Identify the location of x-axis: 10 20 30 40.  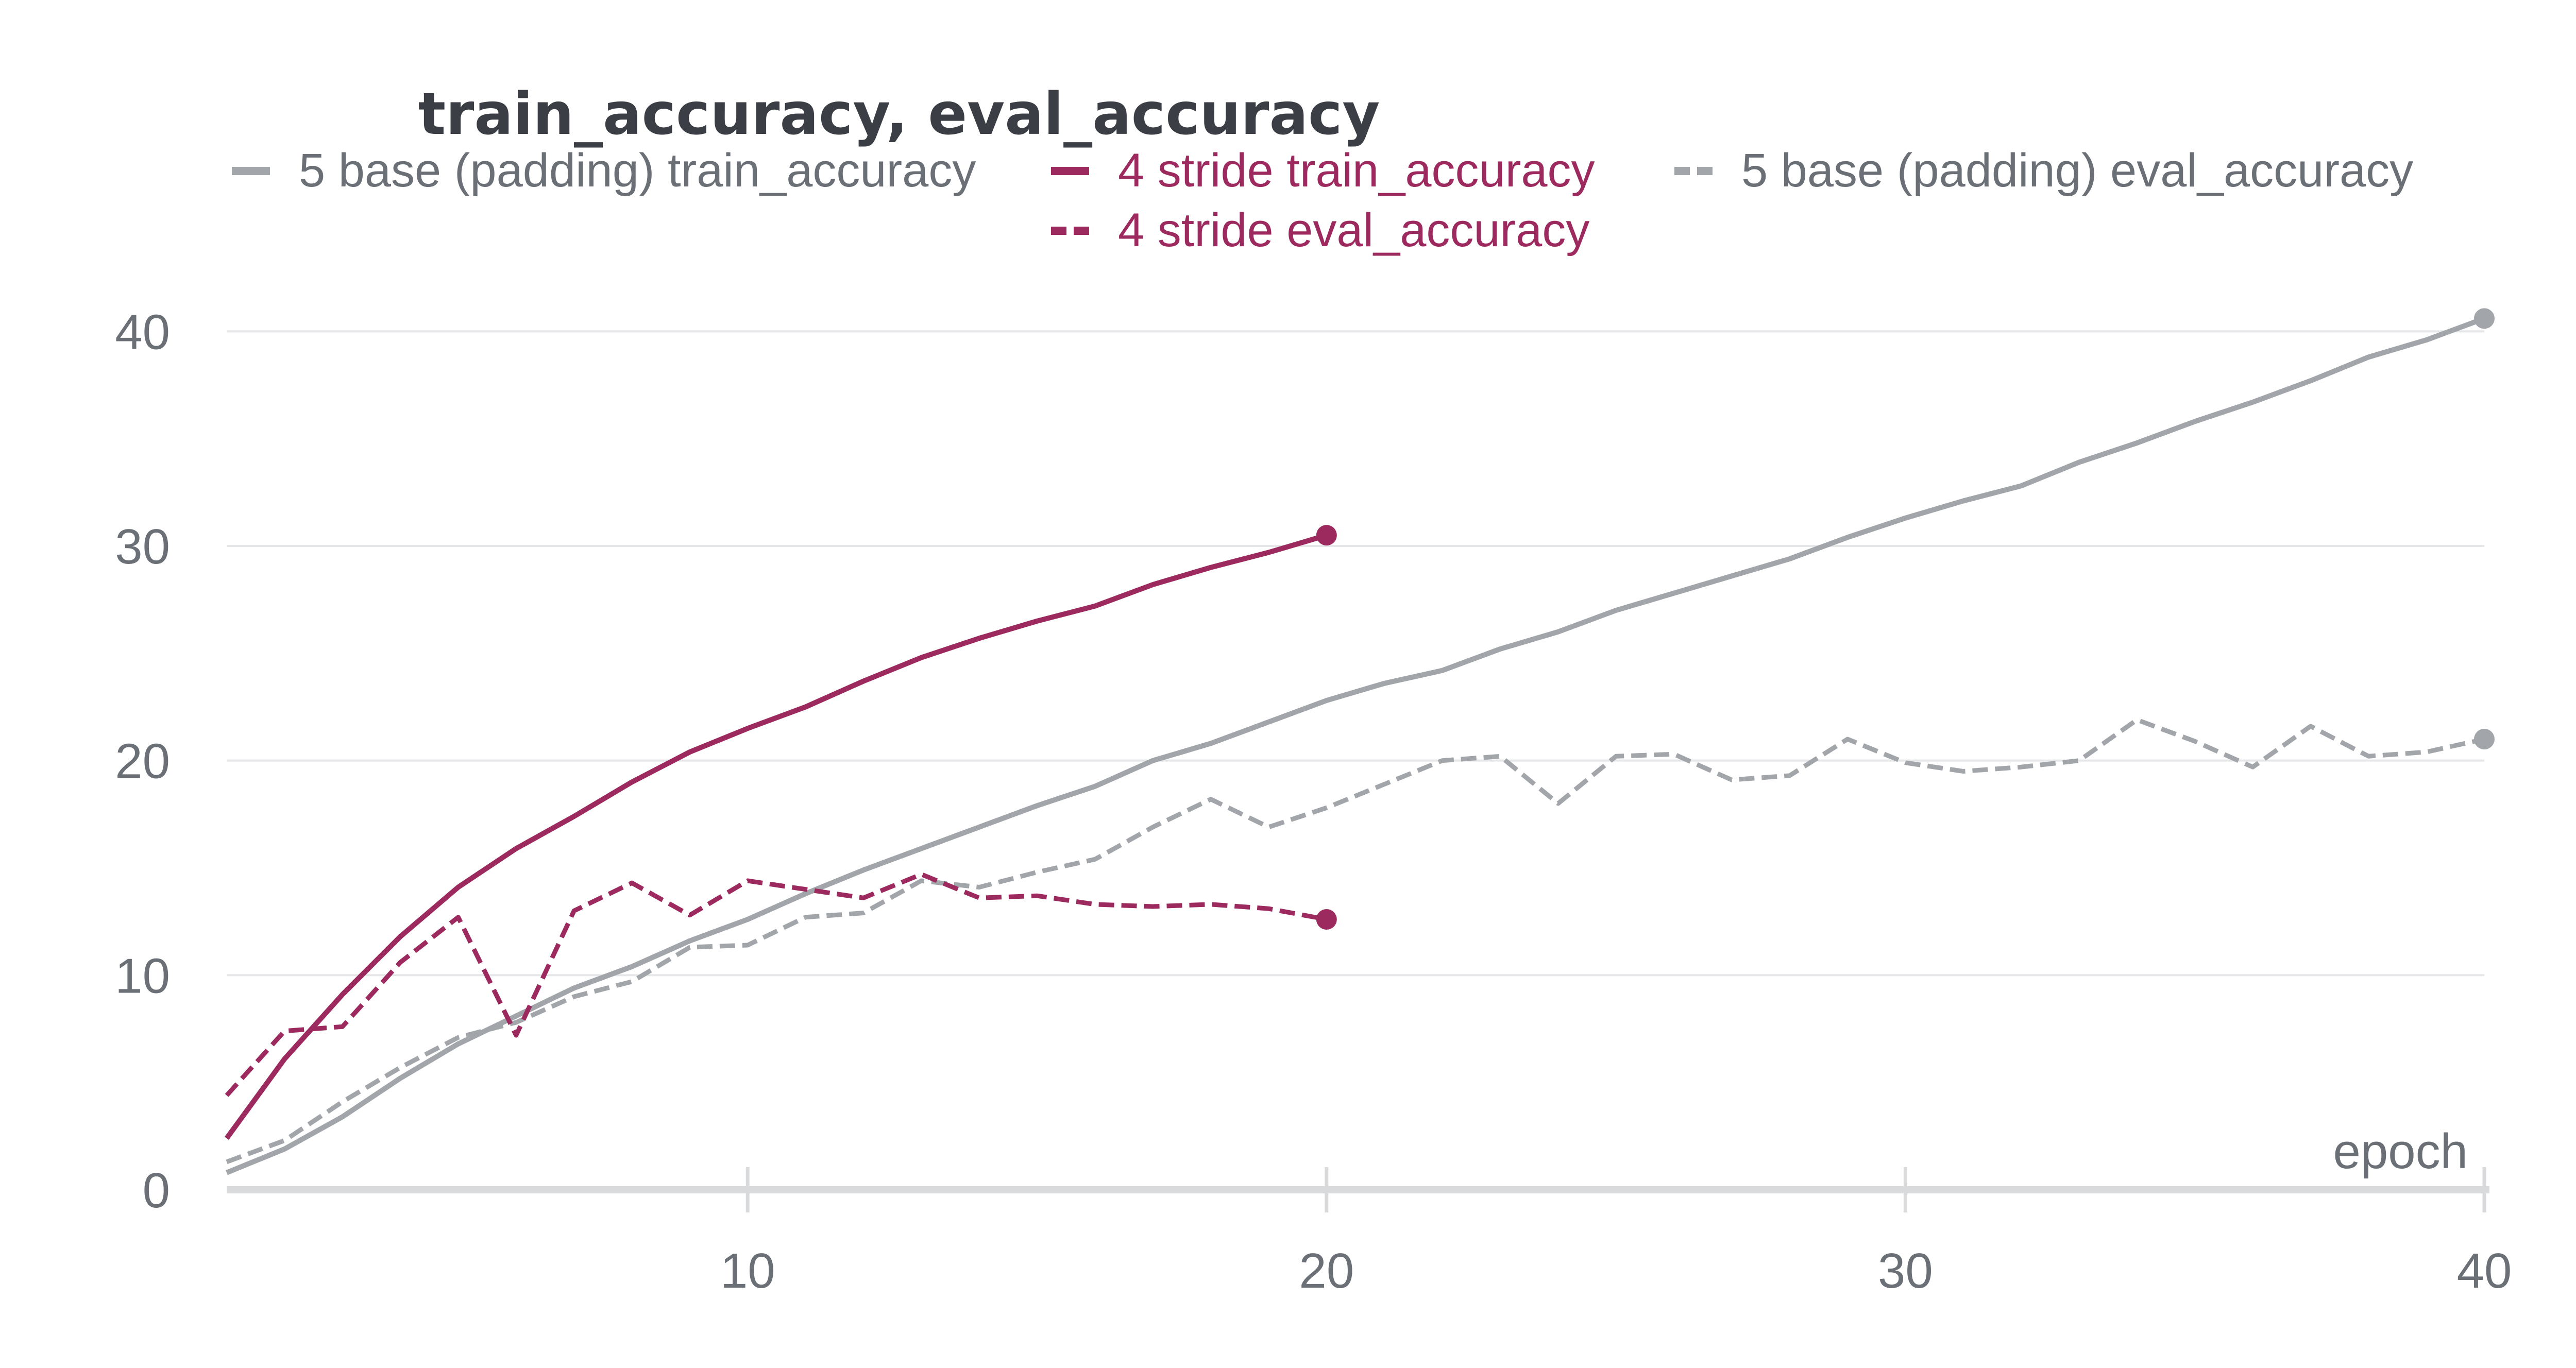
(1369, 1232).